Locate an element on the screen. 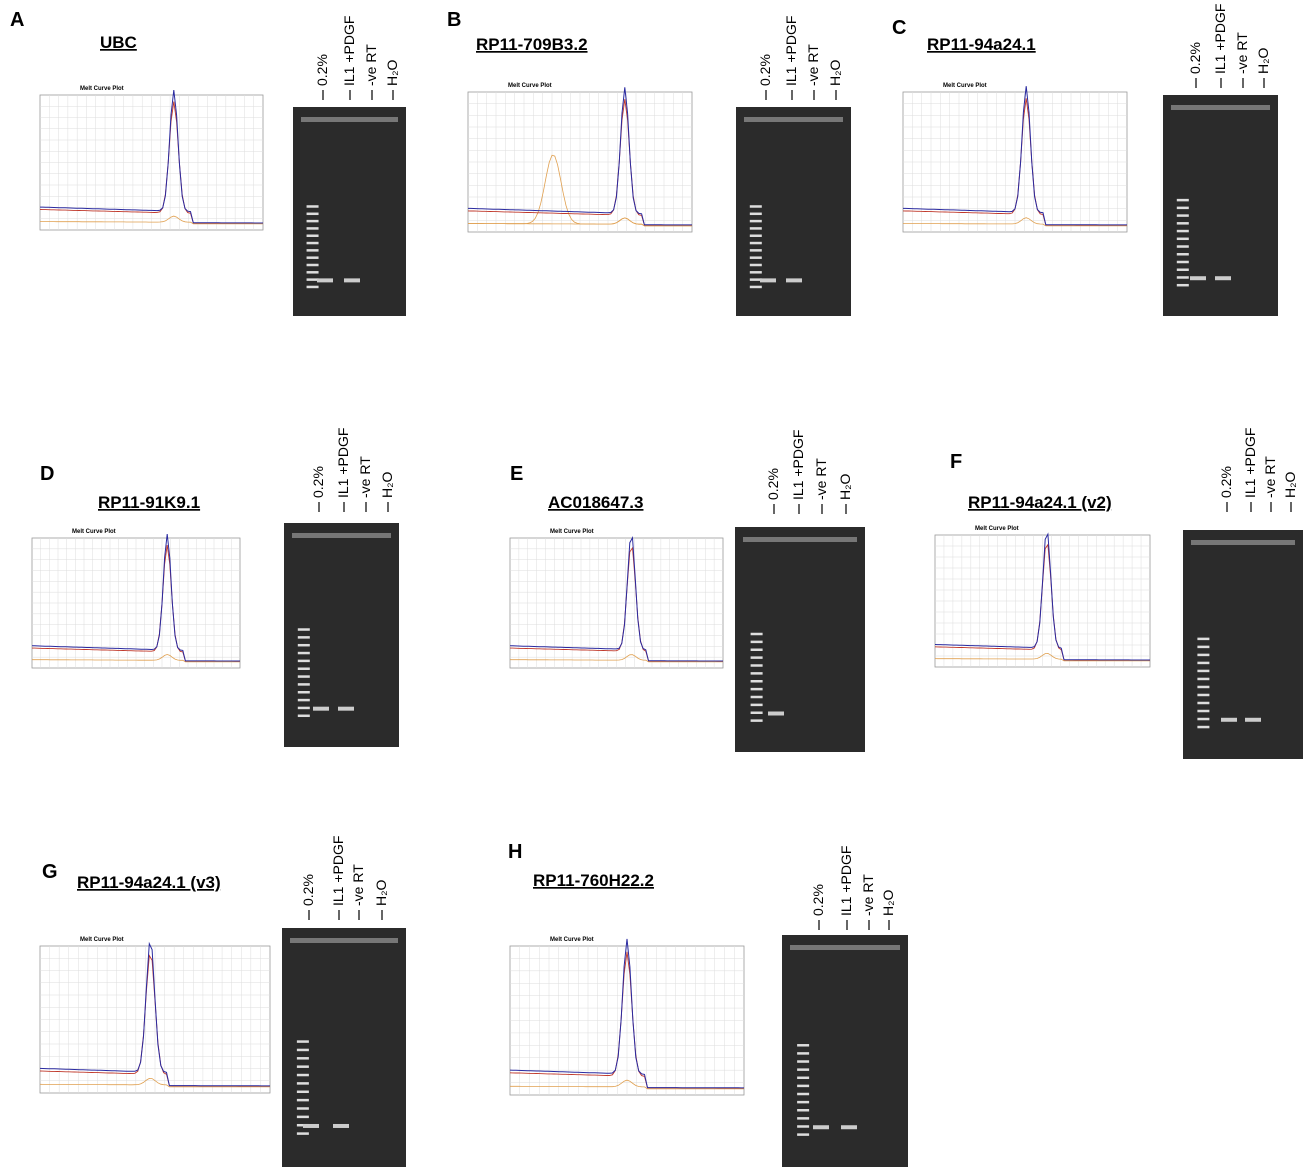 This screenshot has width=1304, height=1167. panel-title: RP11-94a24.1 (v3) is located at coordinates (149, 882).